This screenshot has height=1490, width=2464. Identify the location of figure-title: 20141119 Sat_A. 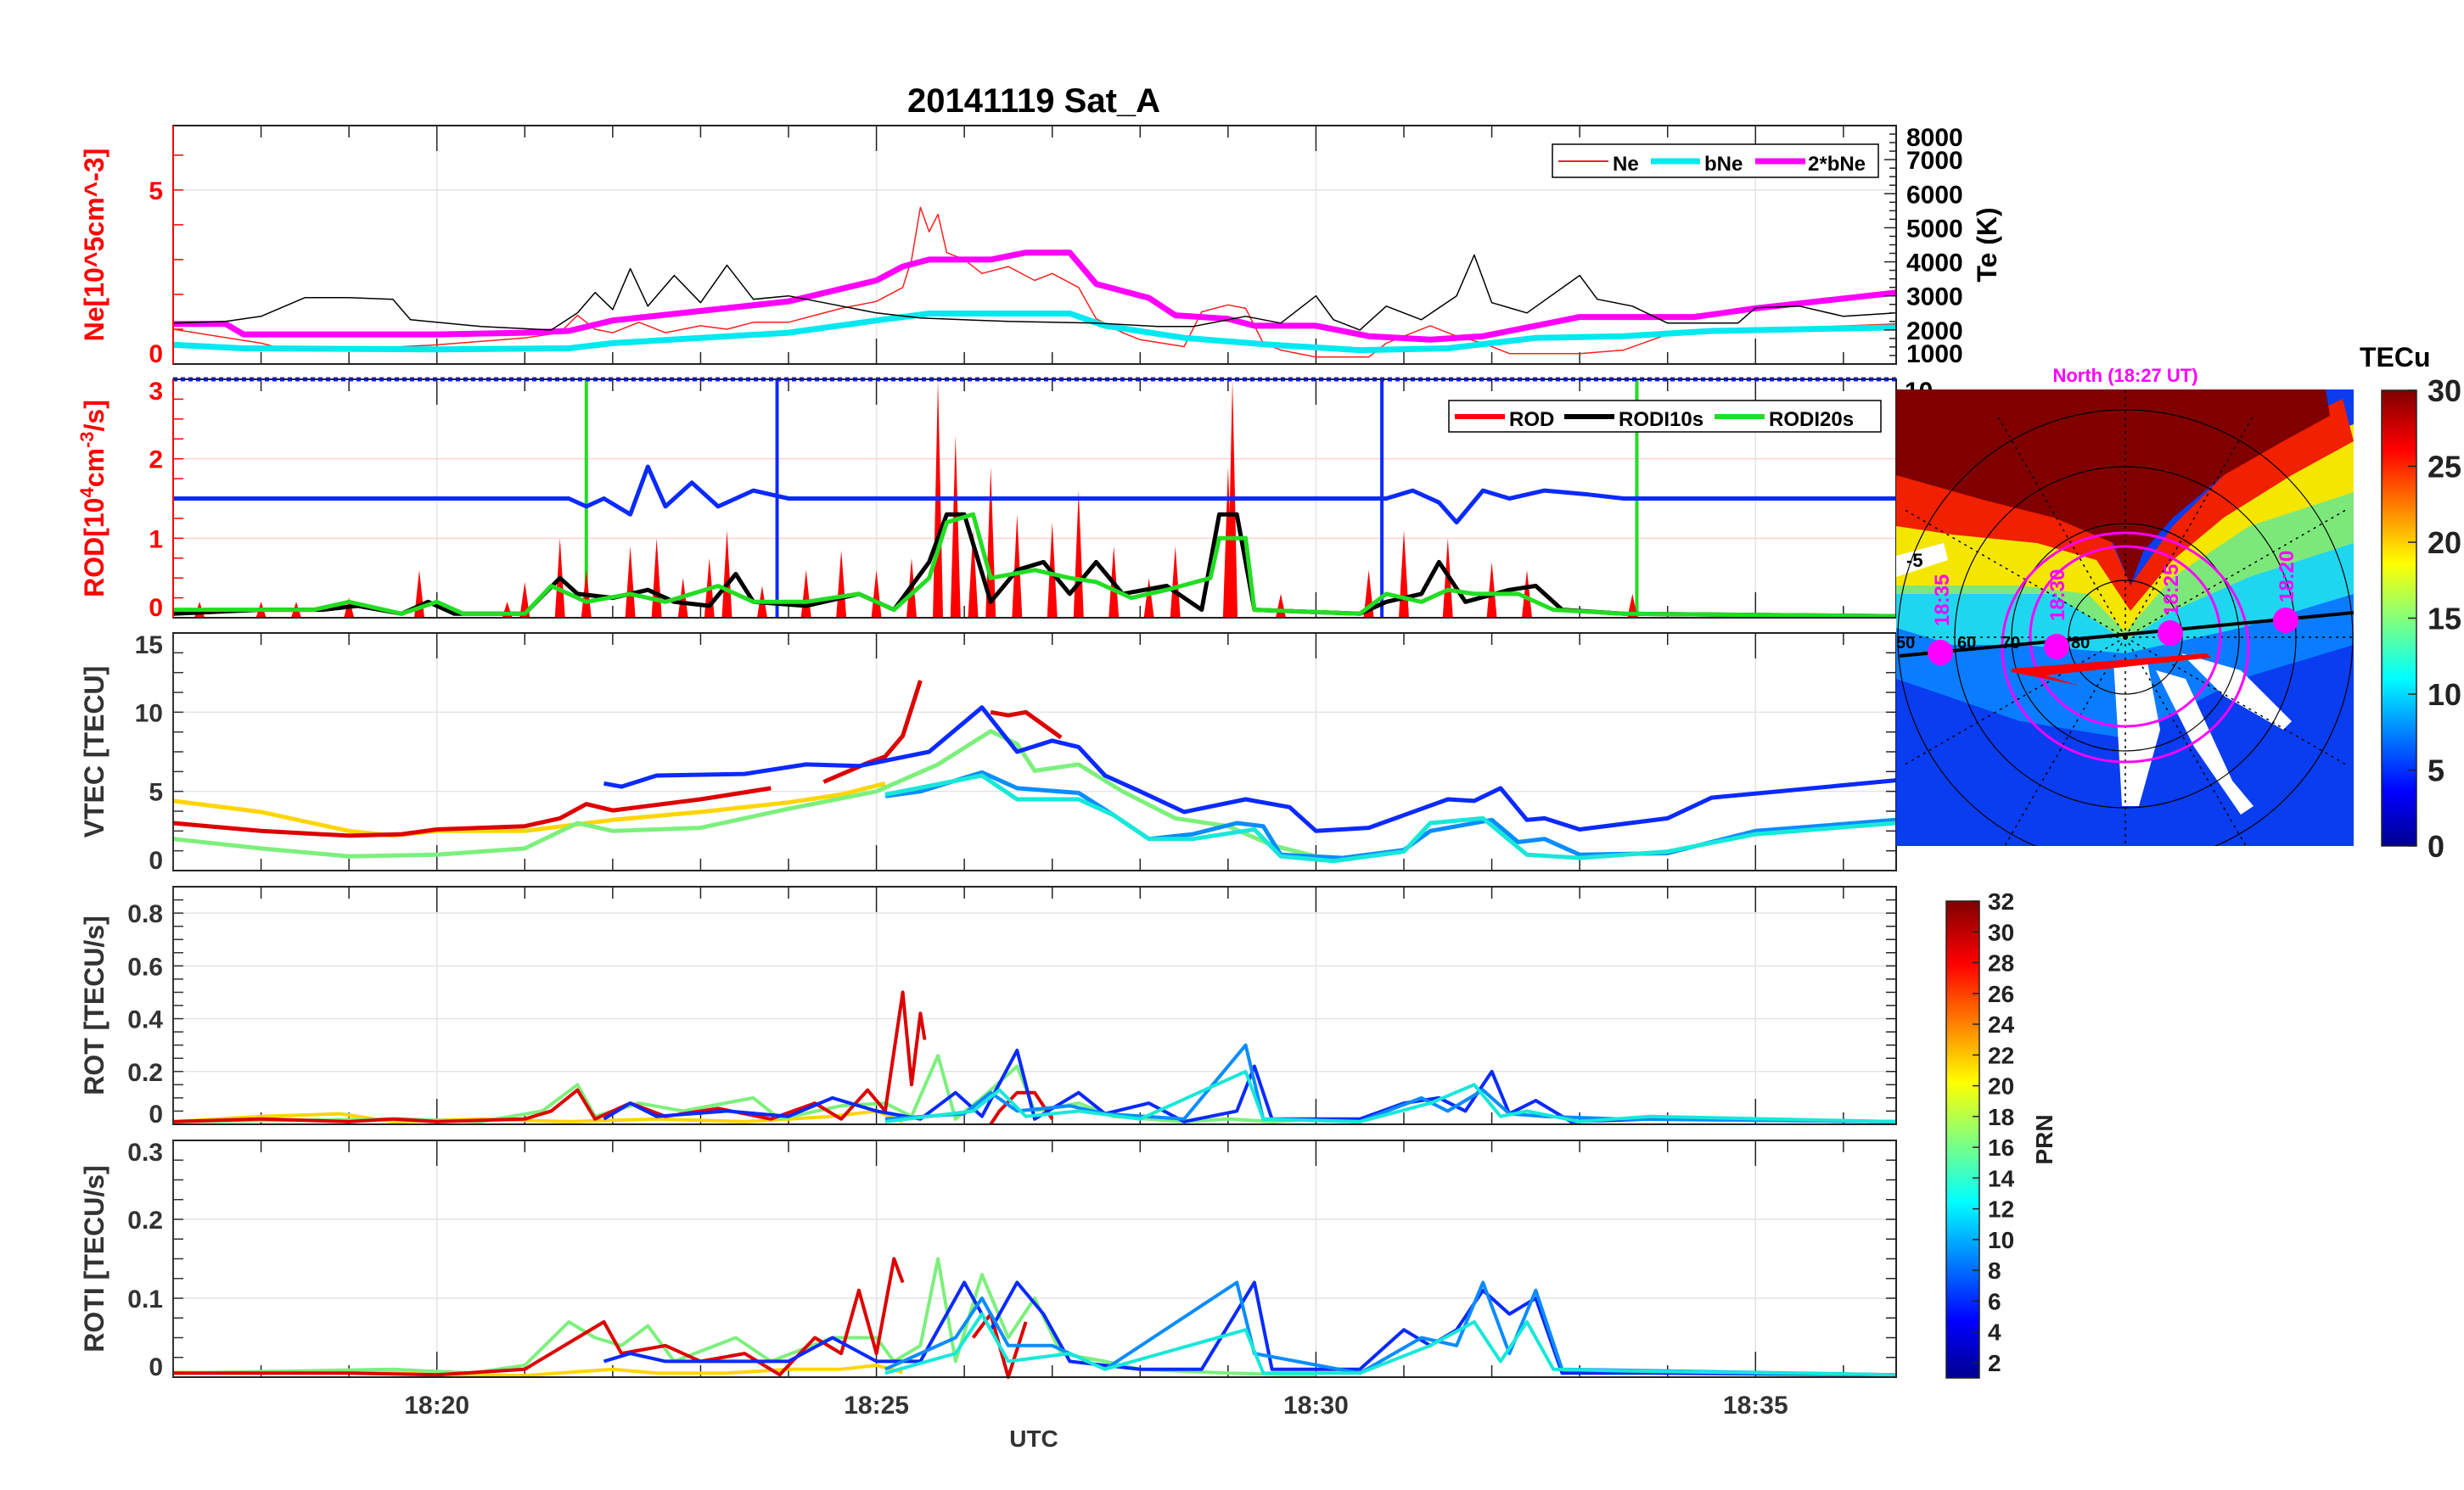
(1033, 101).